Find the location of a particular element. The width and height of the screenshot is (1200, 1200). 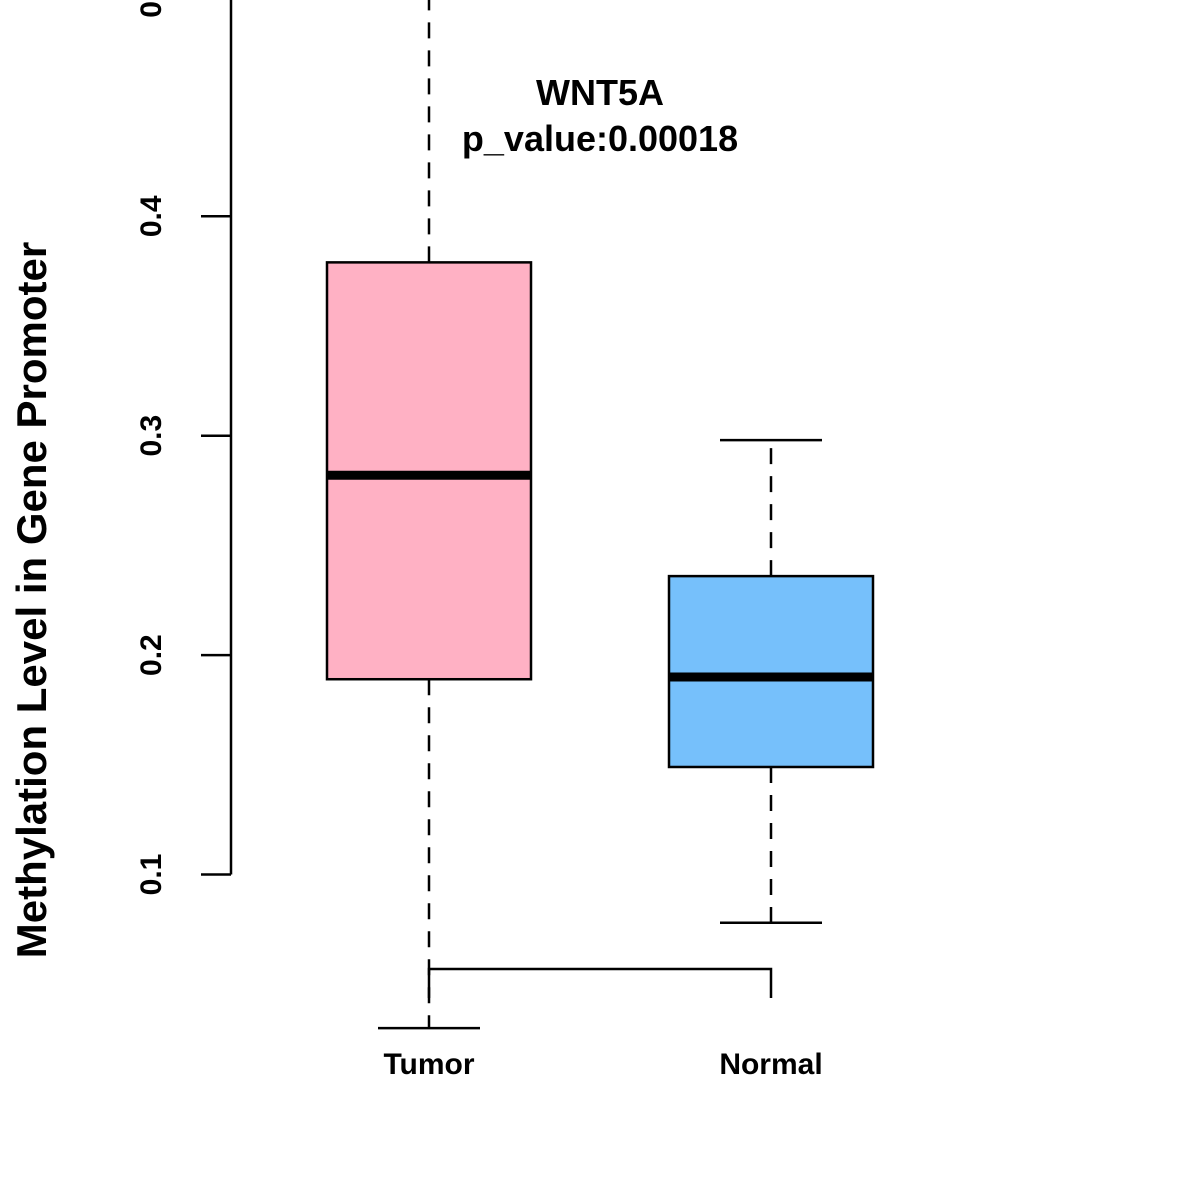

chart-title: WNT5A is located at coordinates (600, 92).